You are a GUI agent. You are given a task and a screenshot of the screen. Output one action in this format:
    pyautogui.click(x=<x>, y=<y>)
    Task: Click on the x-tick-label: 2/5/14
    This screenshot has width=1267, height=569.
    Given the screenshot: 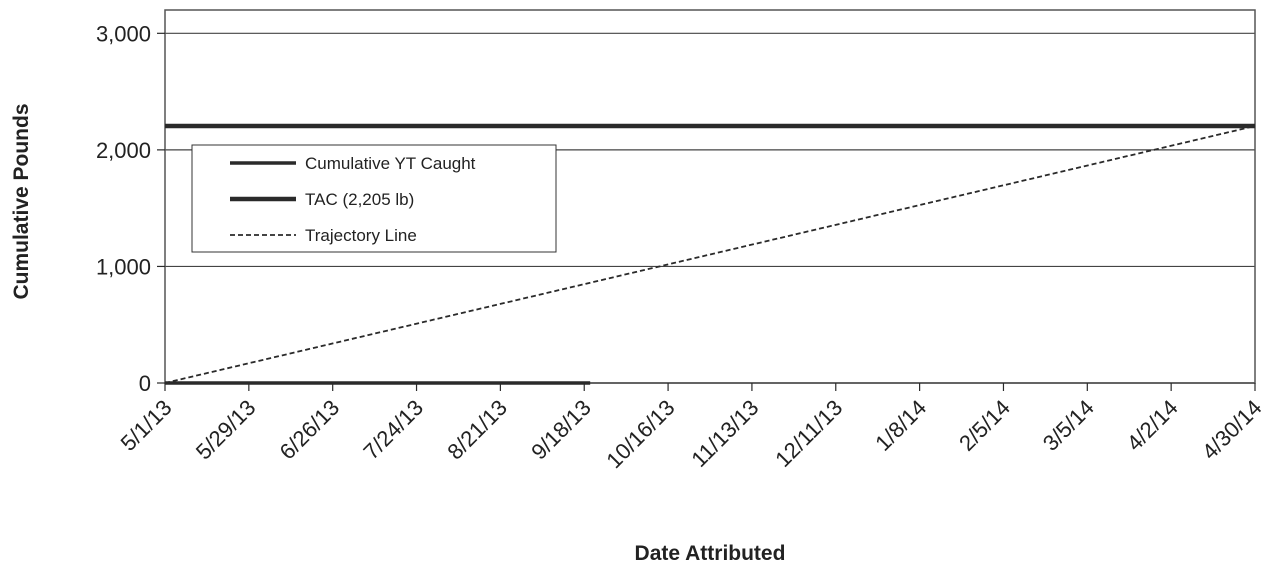 What is the action you would take?
    pyautogui.click(x=984, y=425)
    